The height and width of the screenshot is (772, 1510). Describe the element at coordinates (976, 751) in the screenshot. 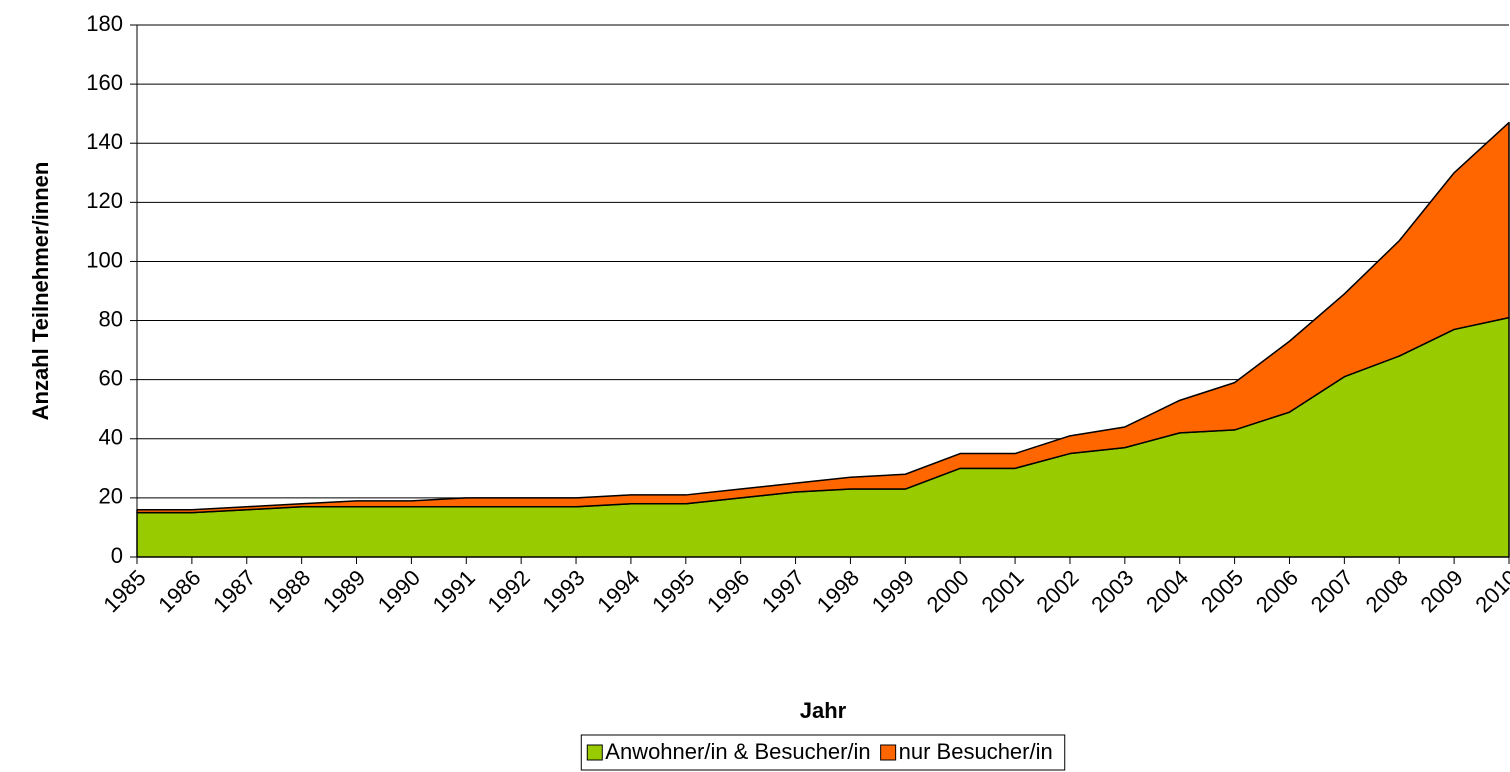

I see `legend-label: nur Besucher/in` at that location.